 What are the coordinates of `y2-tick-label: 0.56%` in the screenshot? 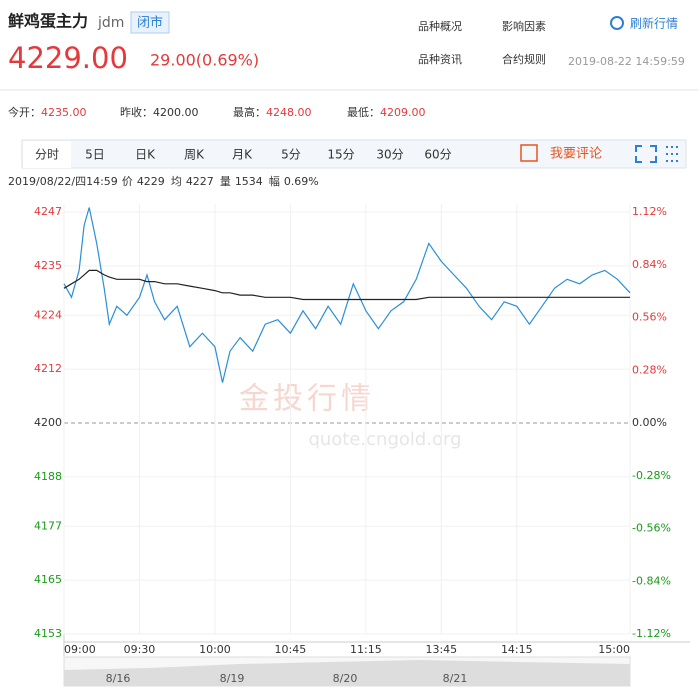 It's located at (649, 317).